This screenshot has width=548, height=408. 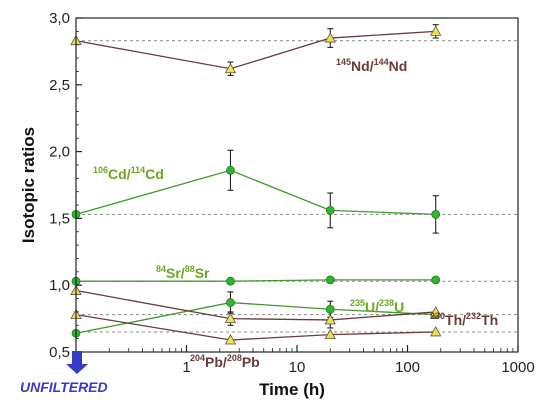 I want to click on y-tick-label: 0,5, so click(x=59, y=352).